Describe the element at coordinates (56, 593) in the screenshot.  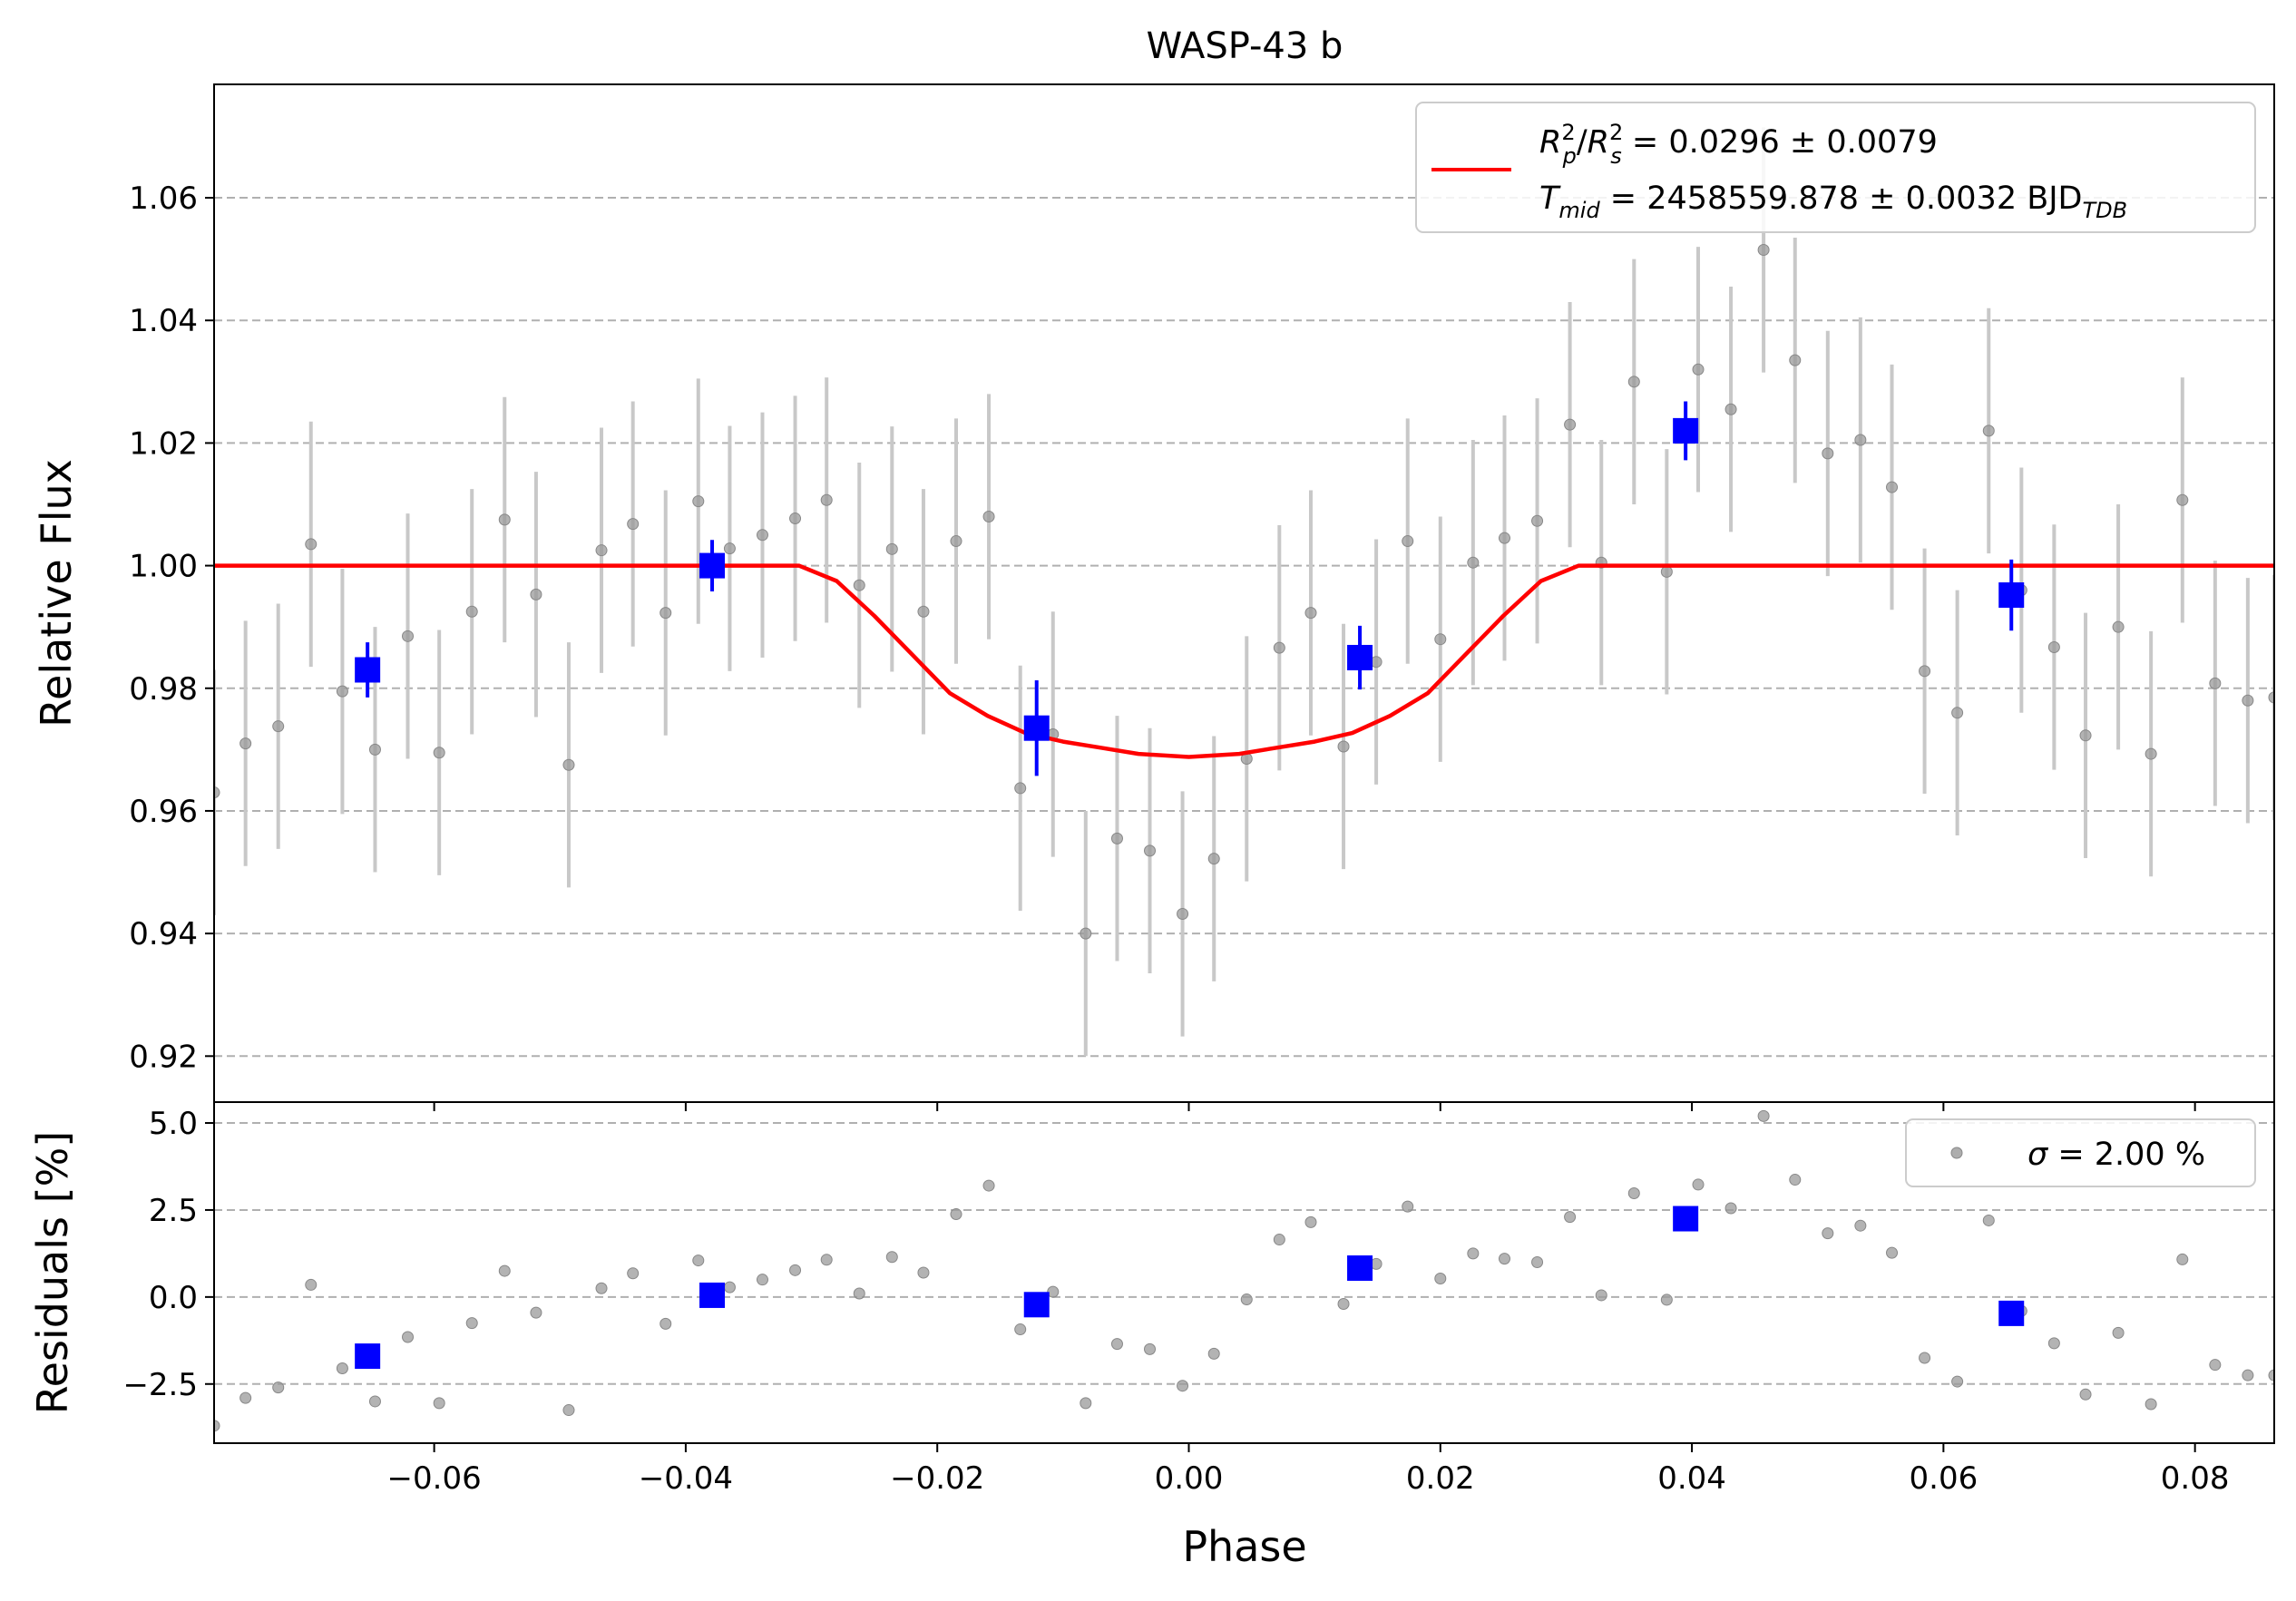
I see `y-axis-label-flux: Relative Flux` at that location.